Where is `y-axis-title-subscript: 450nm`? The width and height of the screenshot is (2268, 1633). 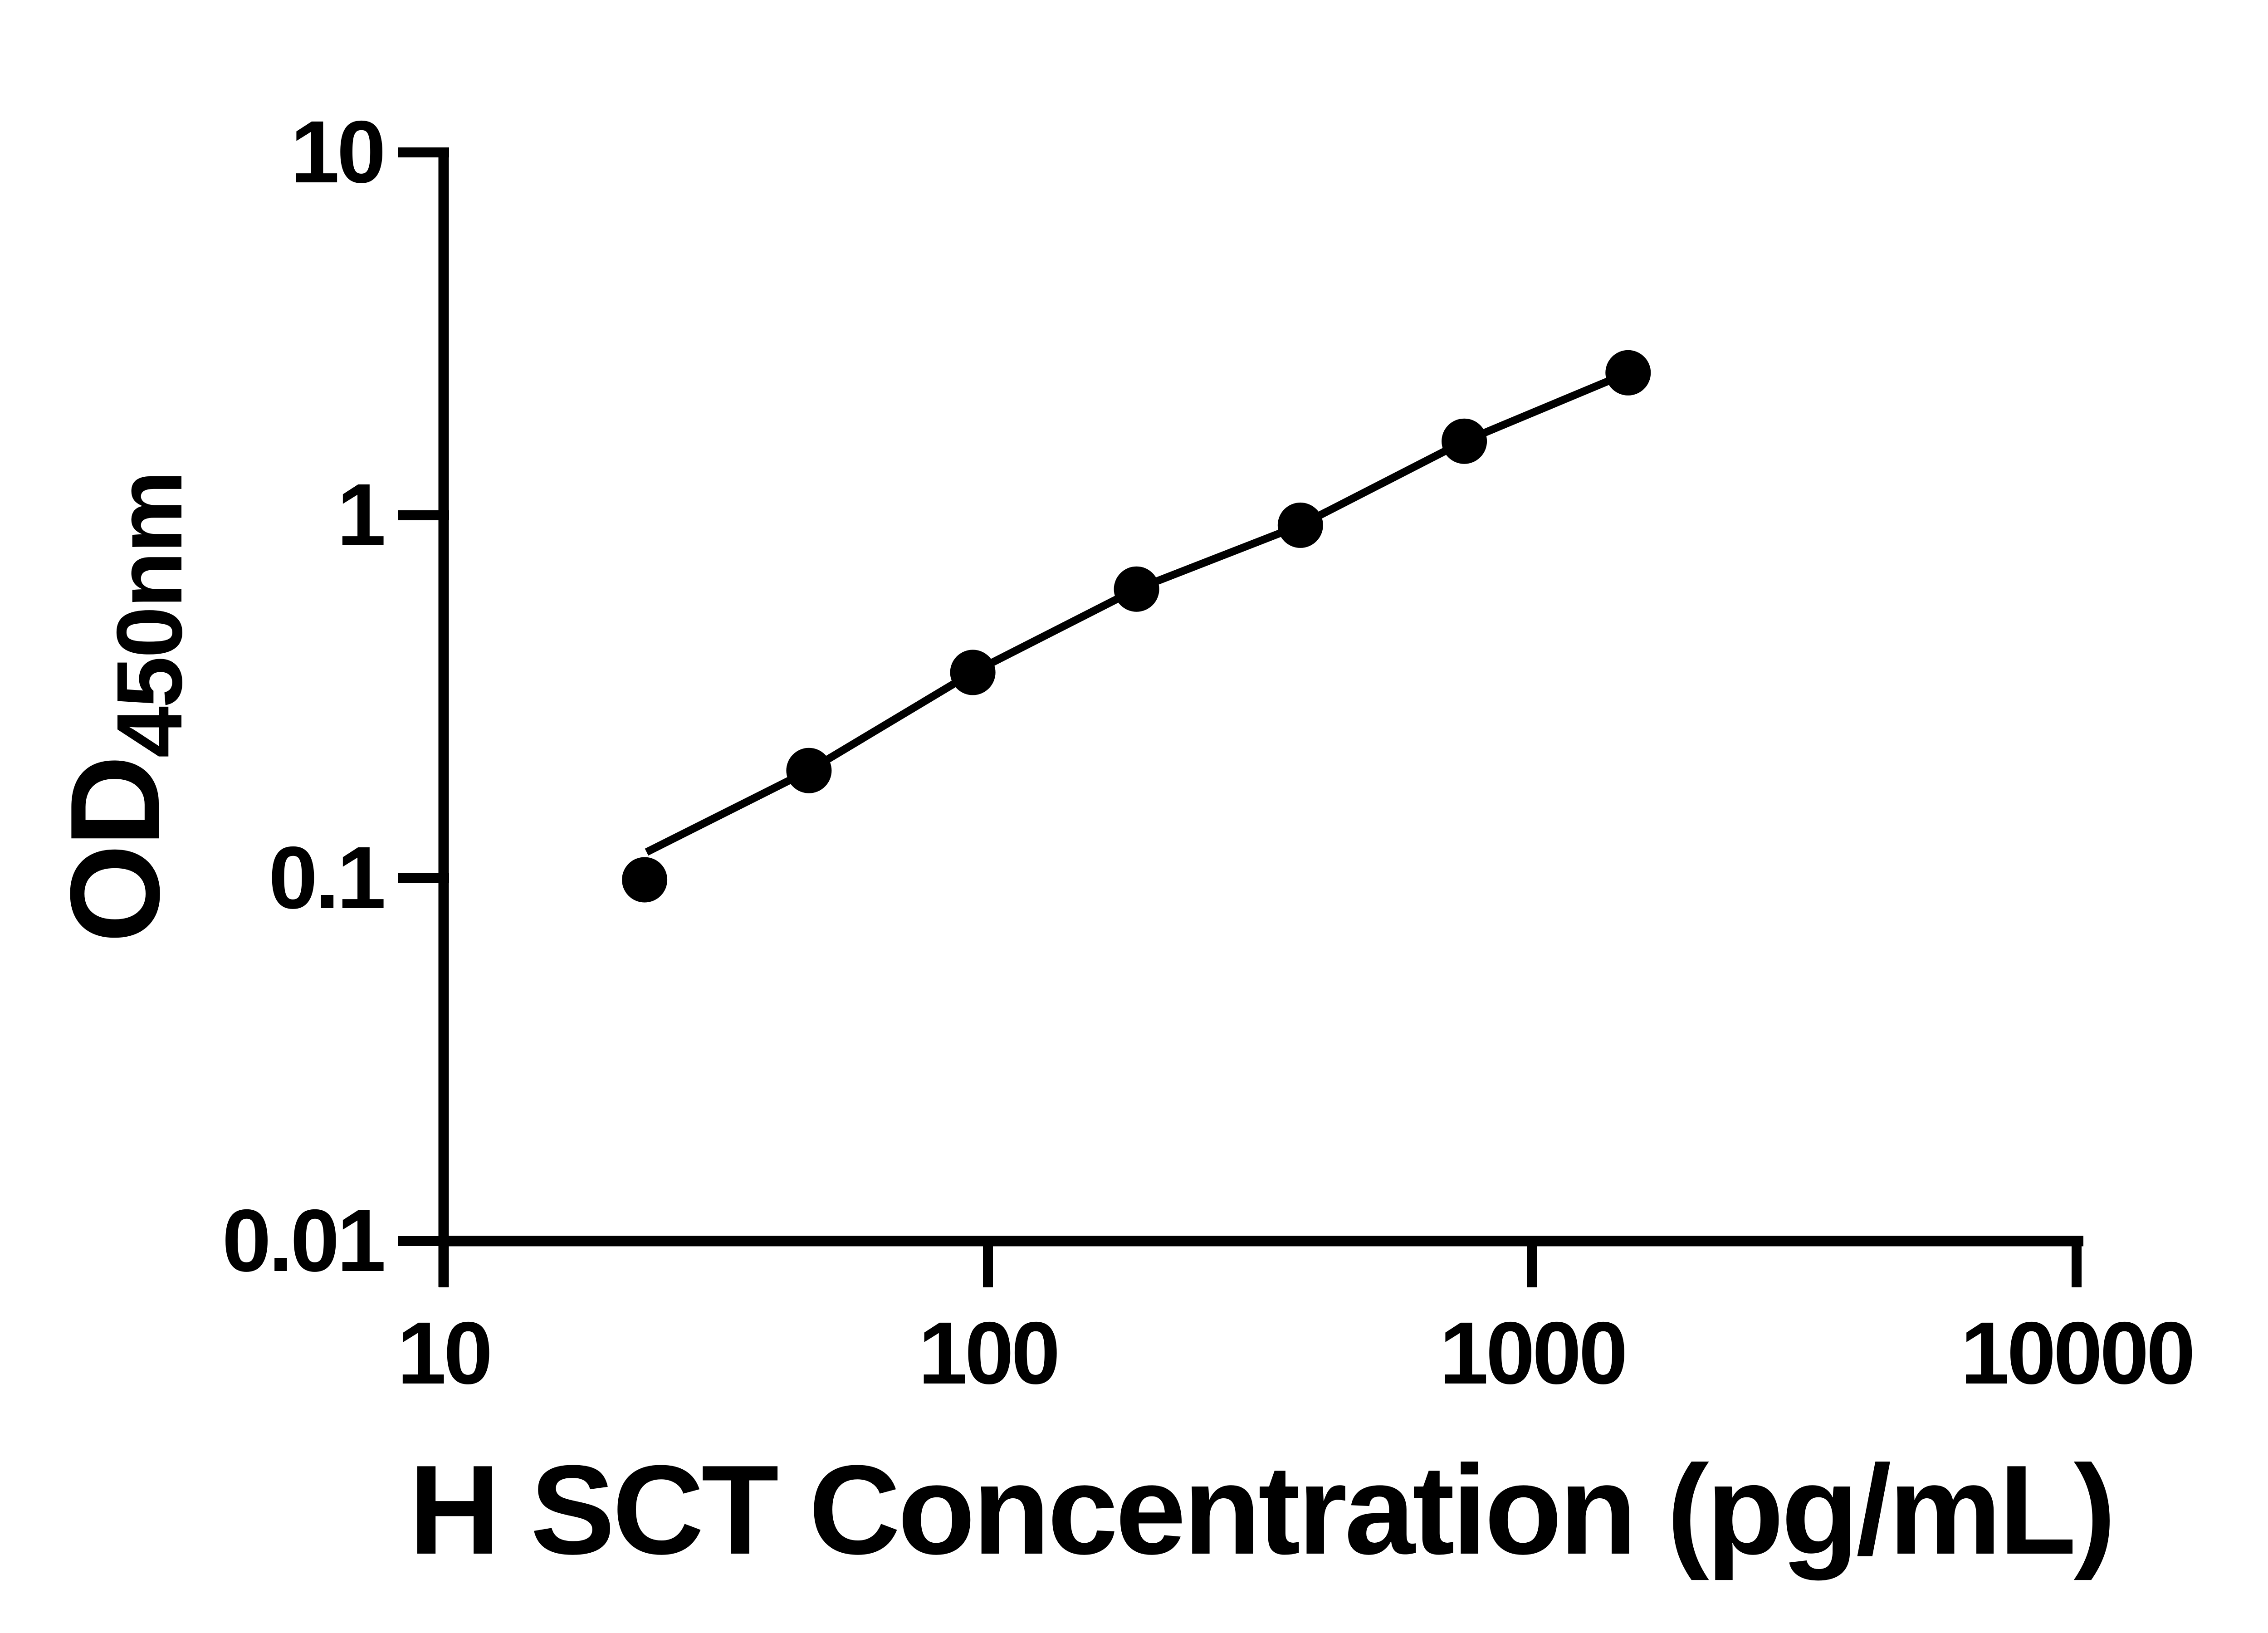 y-axis-title-subscript: 450nm is located at coordinates (150, 615).